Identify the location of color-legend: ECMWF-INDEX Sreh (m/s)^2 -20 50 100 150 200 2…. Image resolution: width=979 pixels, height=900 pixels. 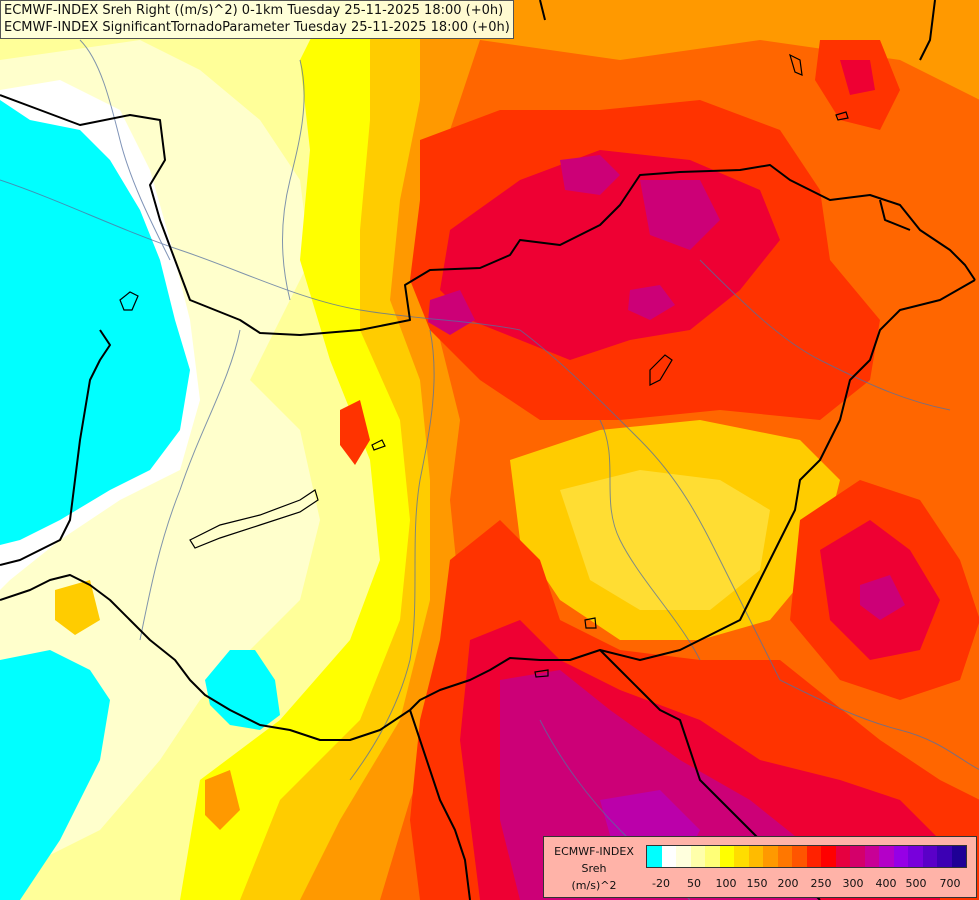
(760, 867).